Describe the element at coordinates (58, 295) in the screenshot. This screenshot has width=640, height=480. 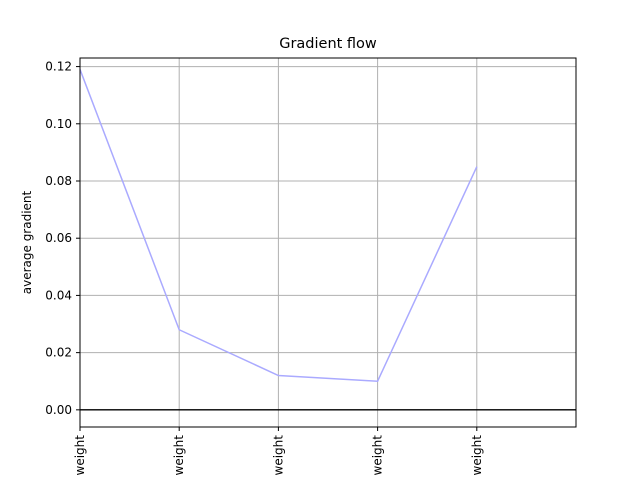
I see `y-tick-label: 0.04` at that location.